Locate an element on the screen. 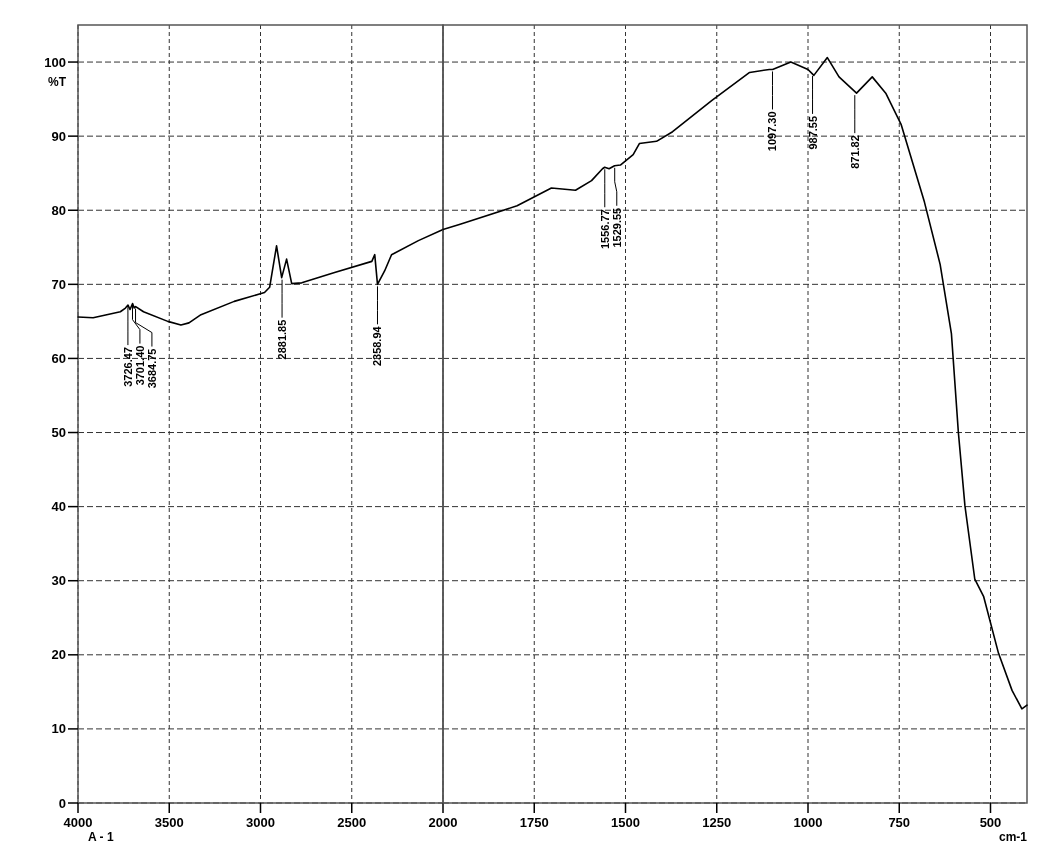 The image size is (1046, 852). x-tick-label: 2000 is located at coordinates (443, 822).